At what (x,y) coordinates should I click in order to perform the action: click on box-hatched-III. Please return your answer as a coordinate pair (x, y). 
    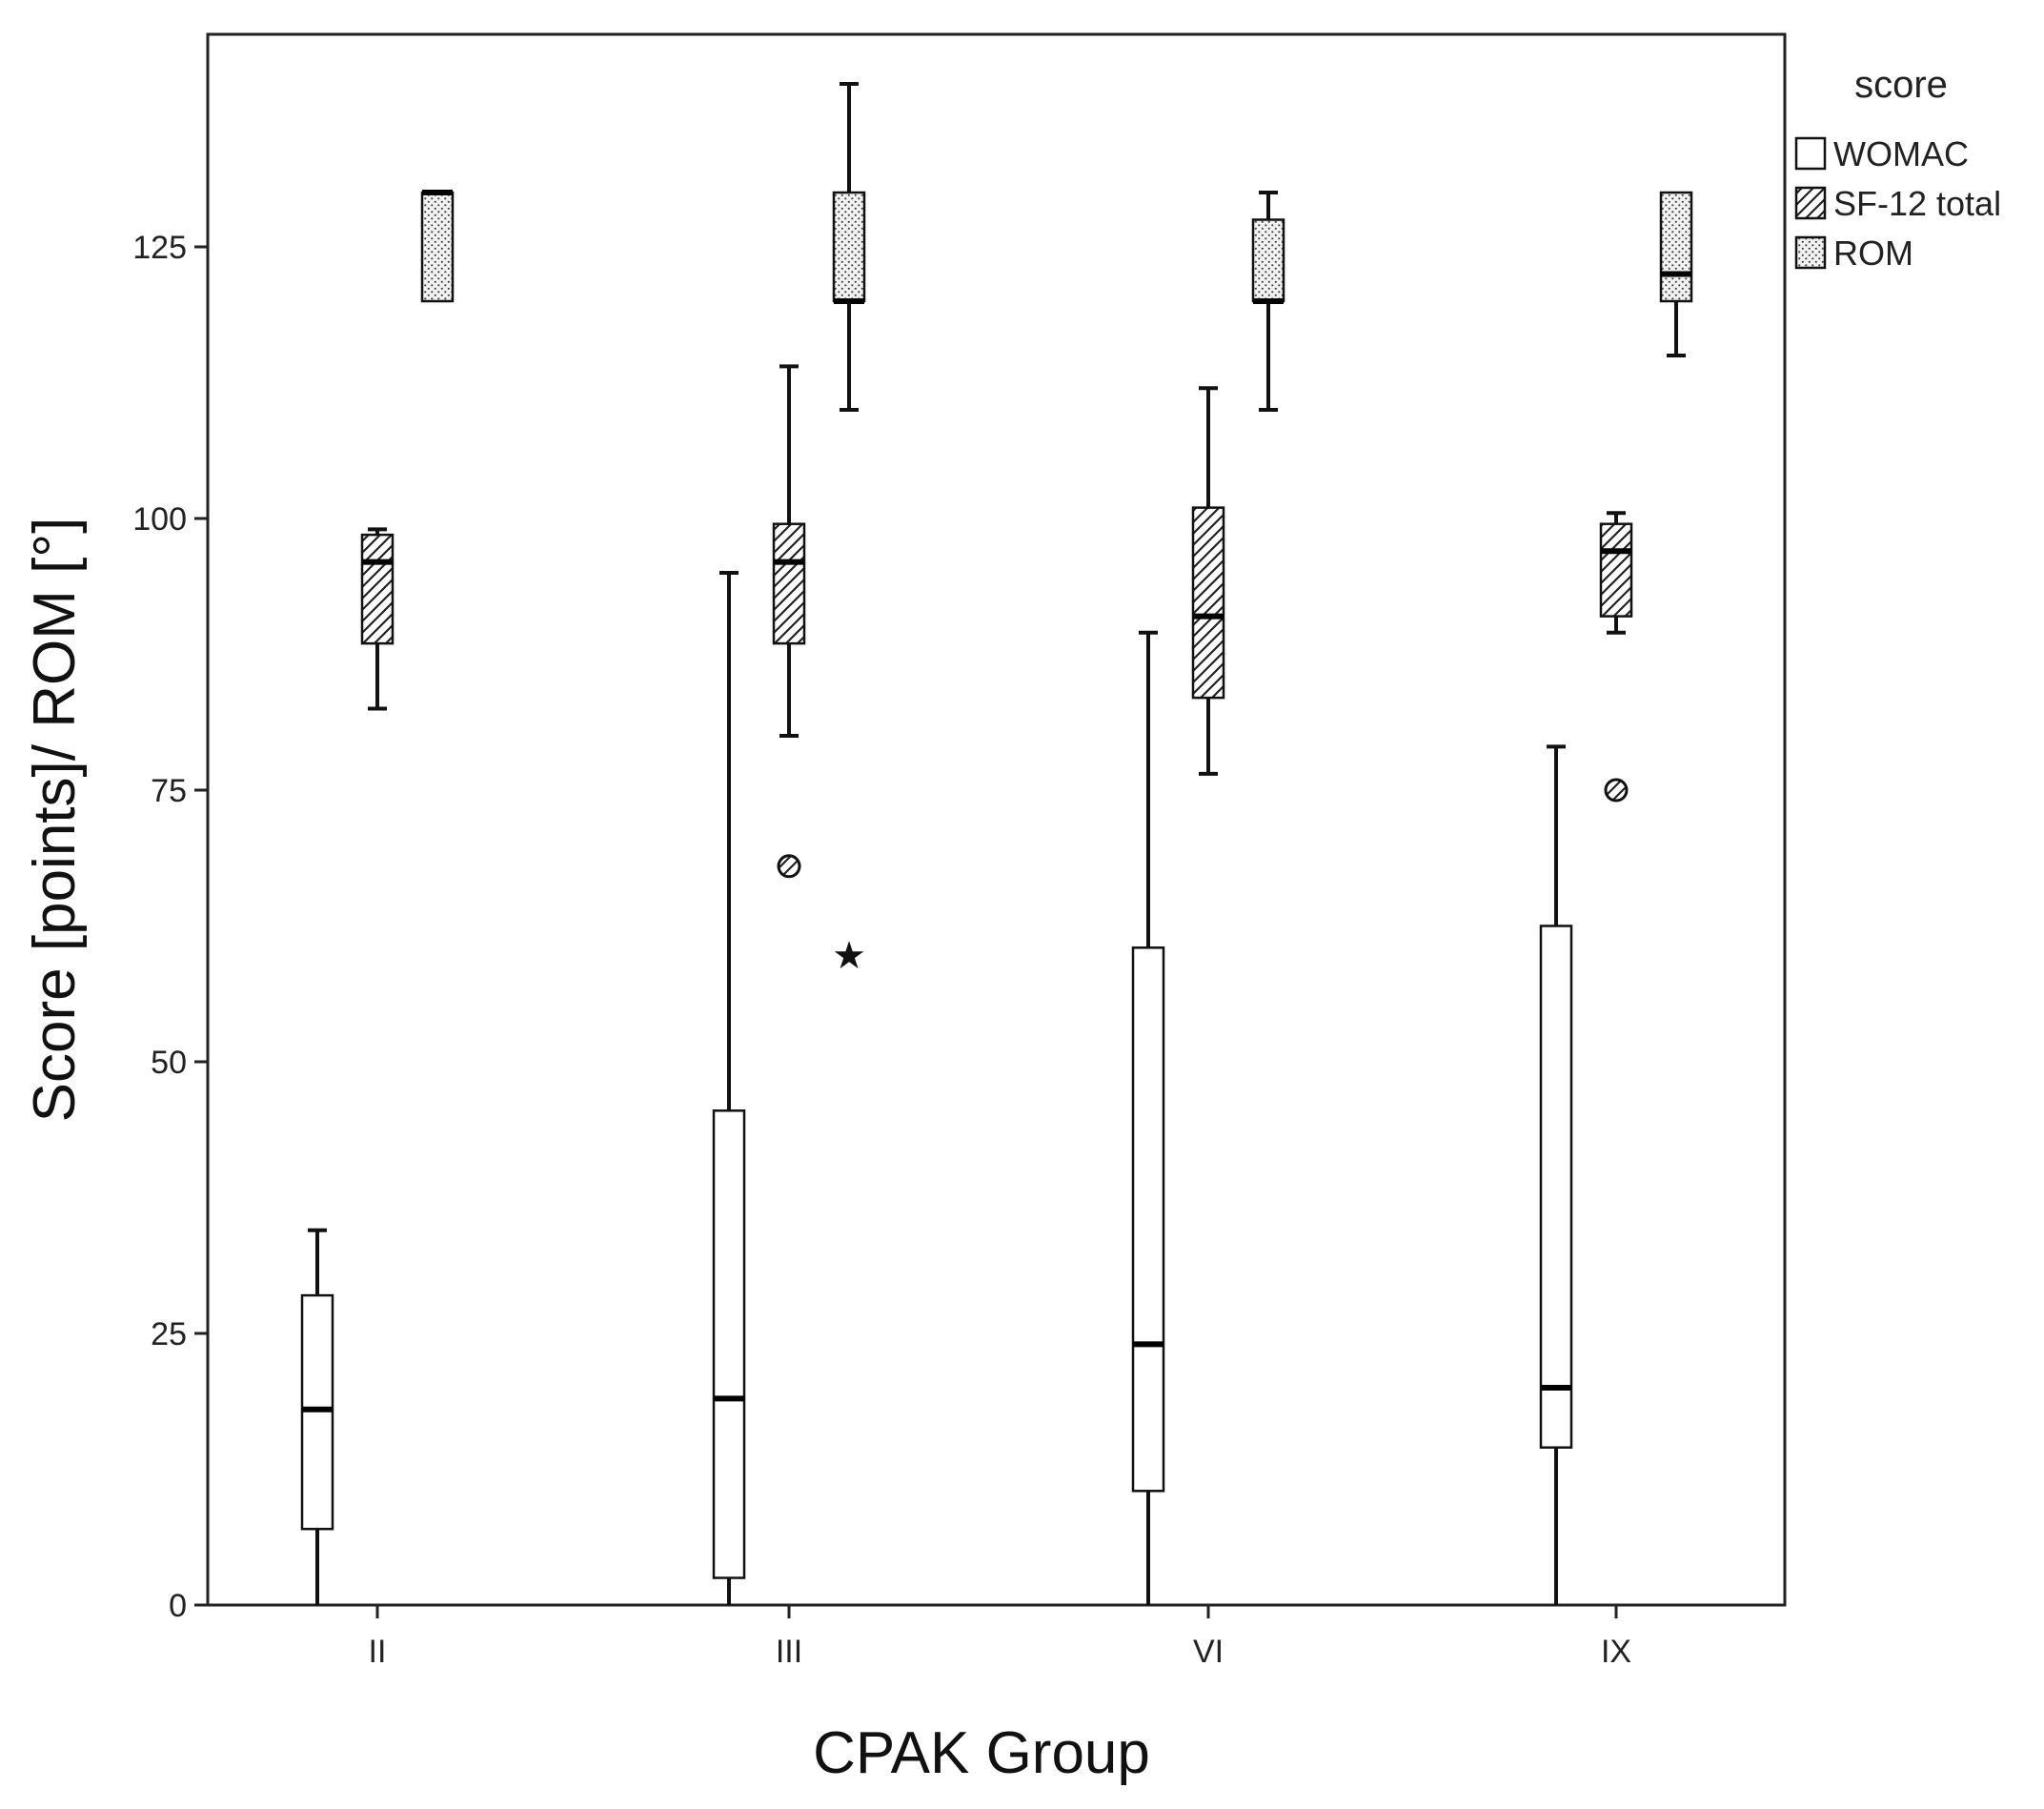
    Looking at the image, I should click on (789, 622).